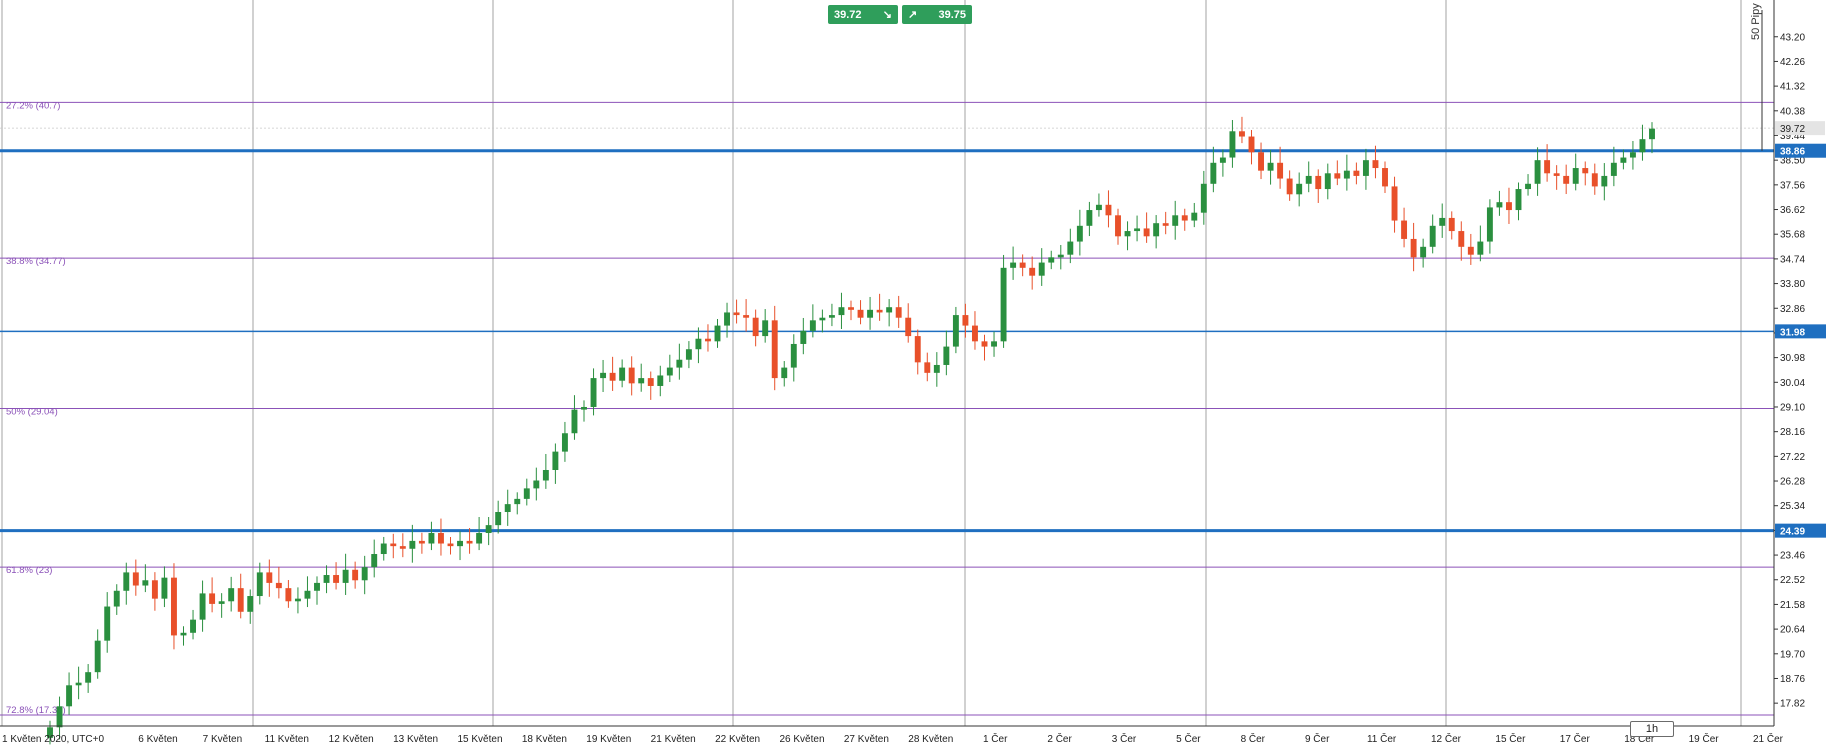  Describe the element at coordinates (608, 739) in the screenshot. I see `time-tick-label: 19 Květen` at that location.